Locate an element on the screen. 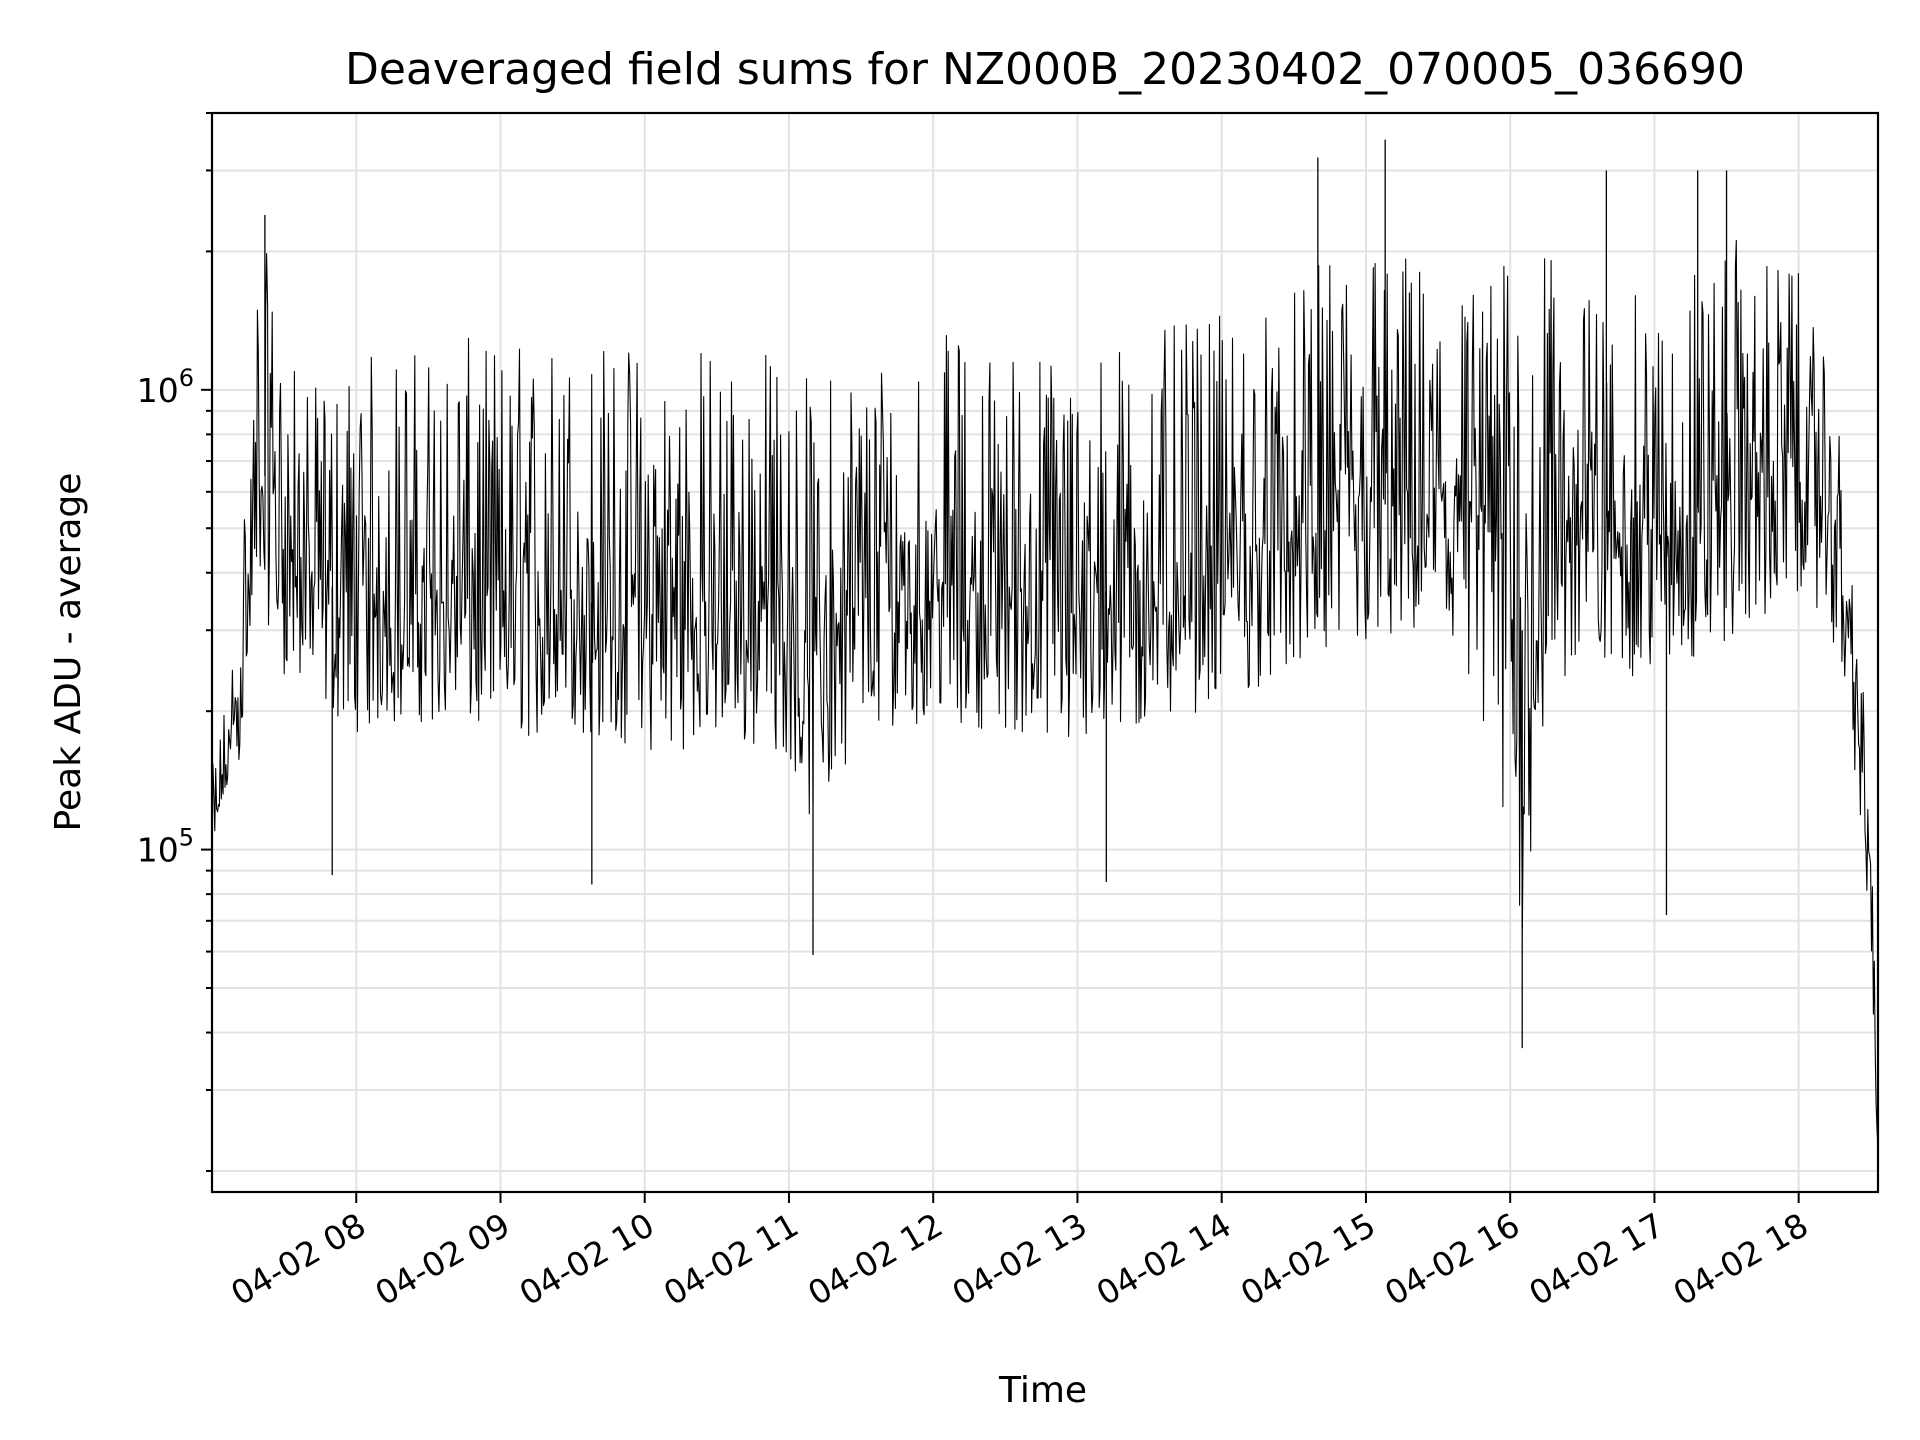  y-axis-label: Peak ADU - average is located at coordinates (68, 652).